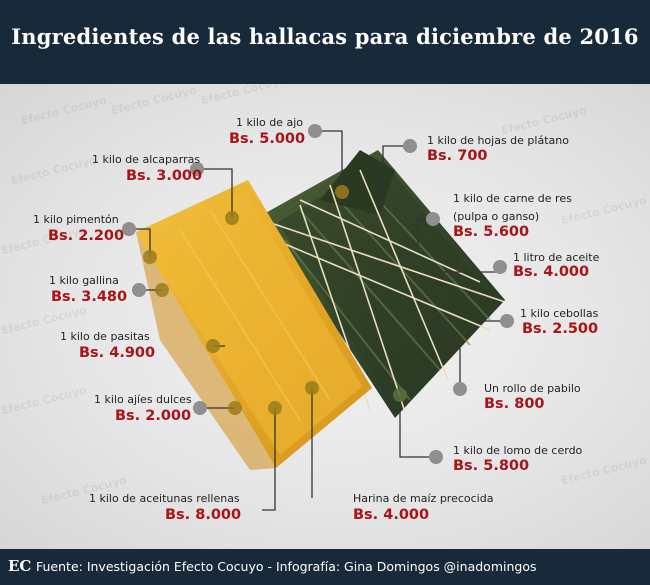 The width and height of the screenshot is (650, 585). What do you see at coordinates (423, 498) in the screenshot?
I see `ingredient-name-harina: Harina de maíz precocida` at bounding box center [423, 498].